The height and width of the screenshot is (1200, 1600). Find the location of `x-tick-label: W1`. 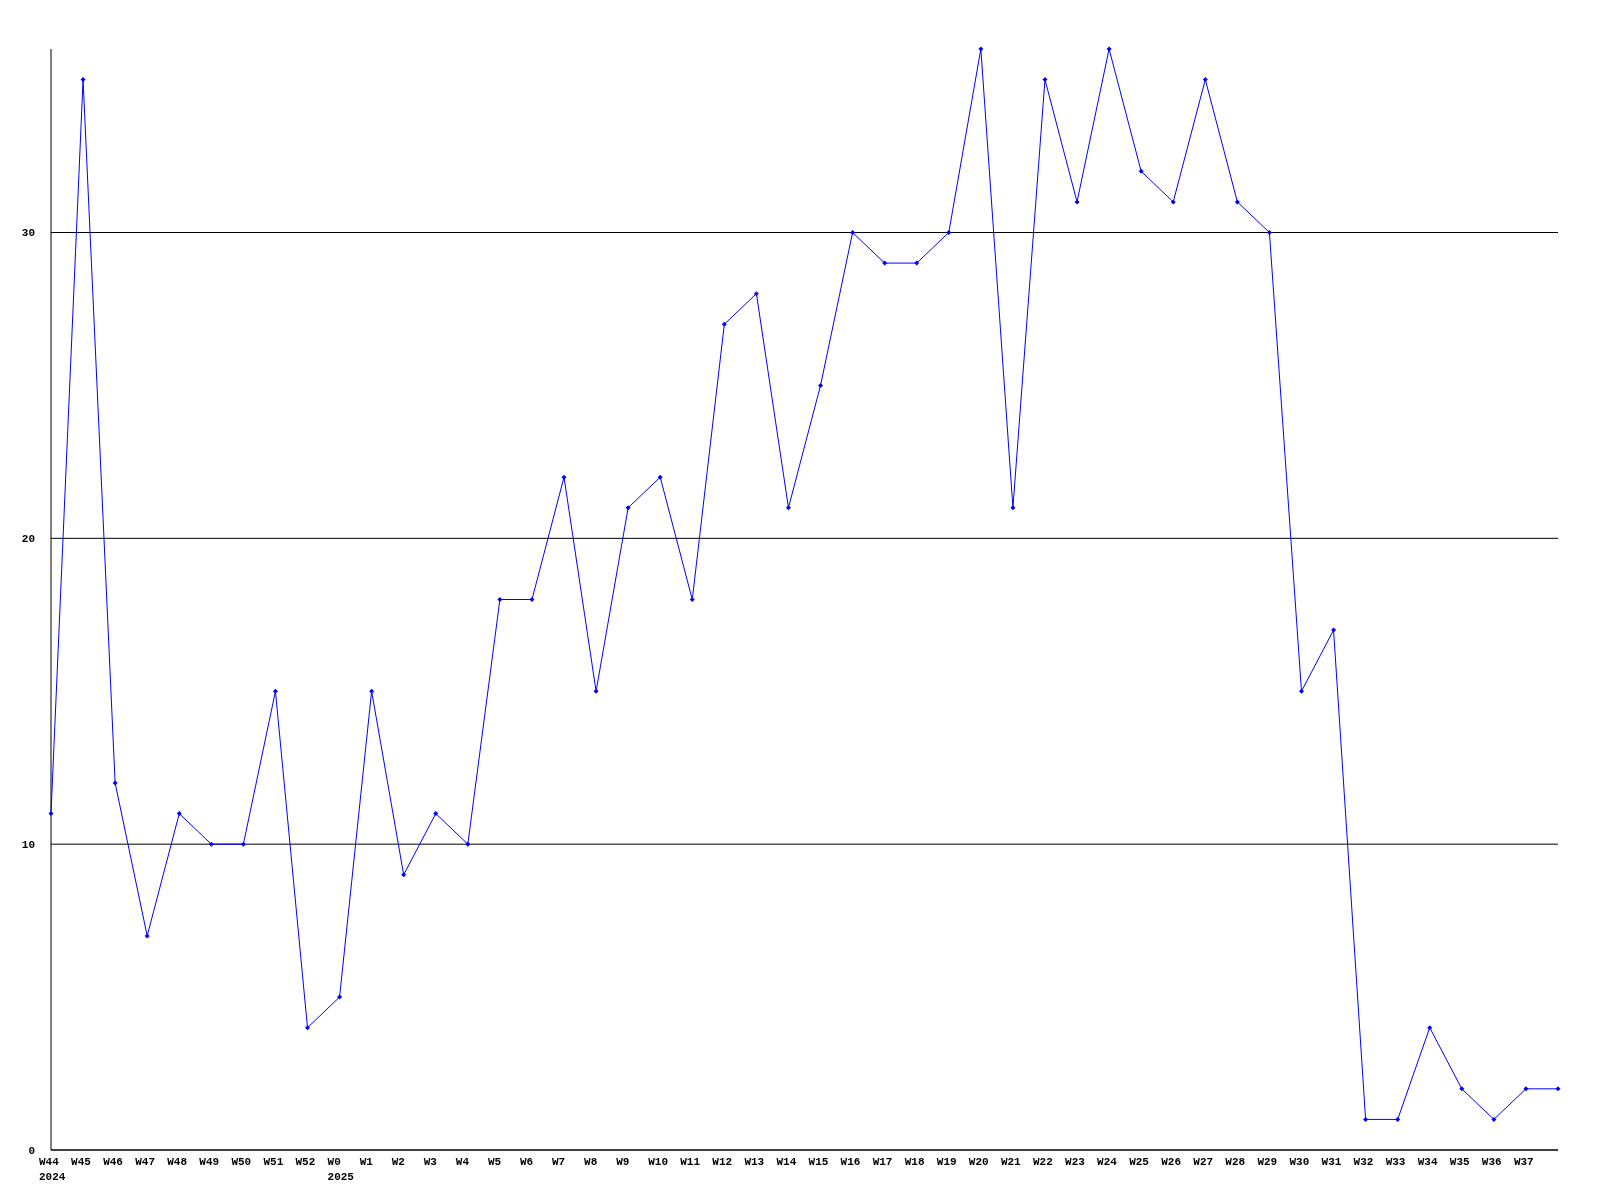

x-tick-label: W1 is located at coordinates (366, 1162).